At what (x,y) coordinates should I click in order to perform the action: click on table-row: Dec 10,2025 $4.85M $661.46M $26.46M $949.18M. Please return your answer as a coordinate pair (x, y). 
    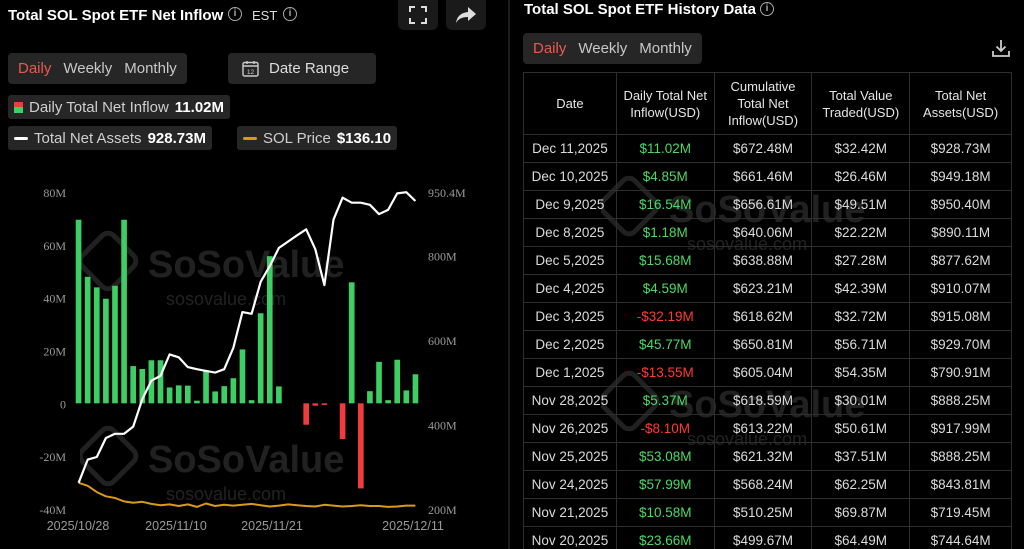
    Looking at the image, I should click on (767, 176).